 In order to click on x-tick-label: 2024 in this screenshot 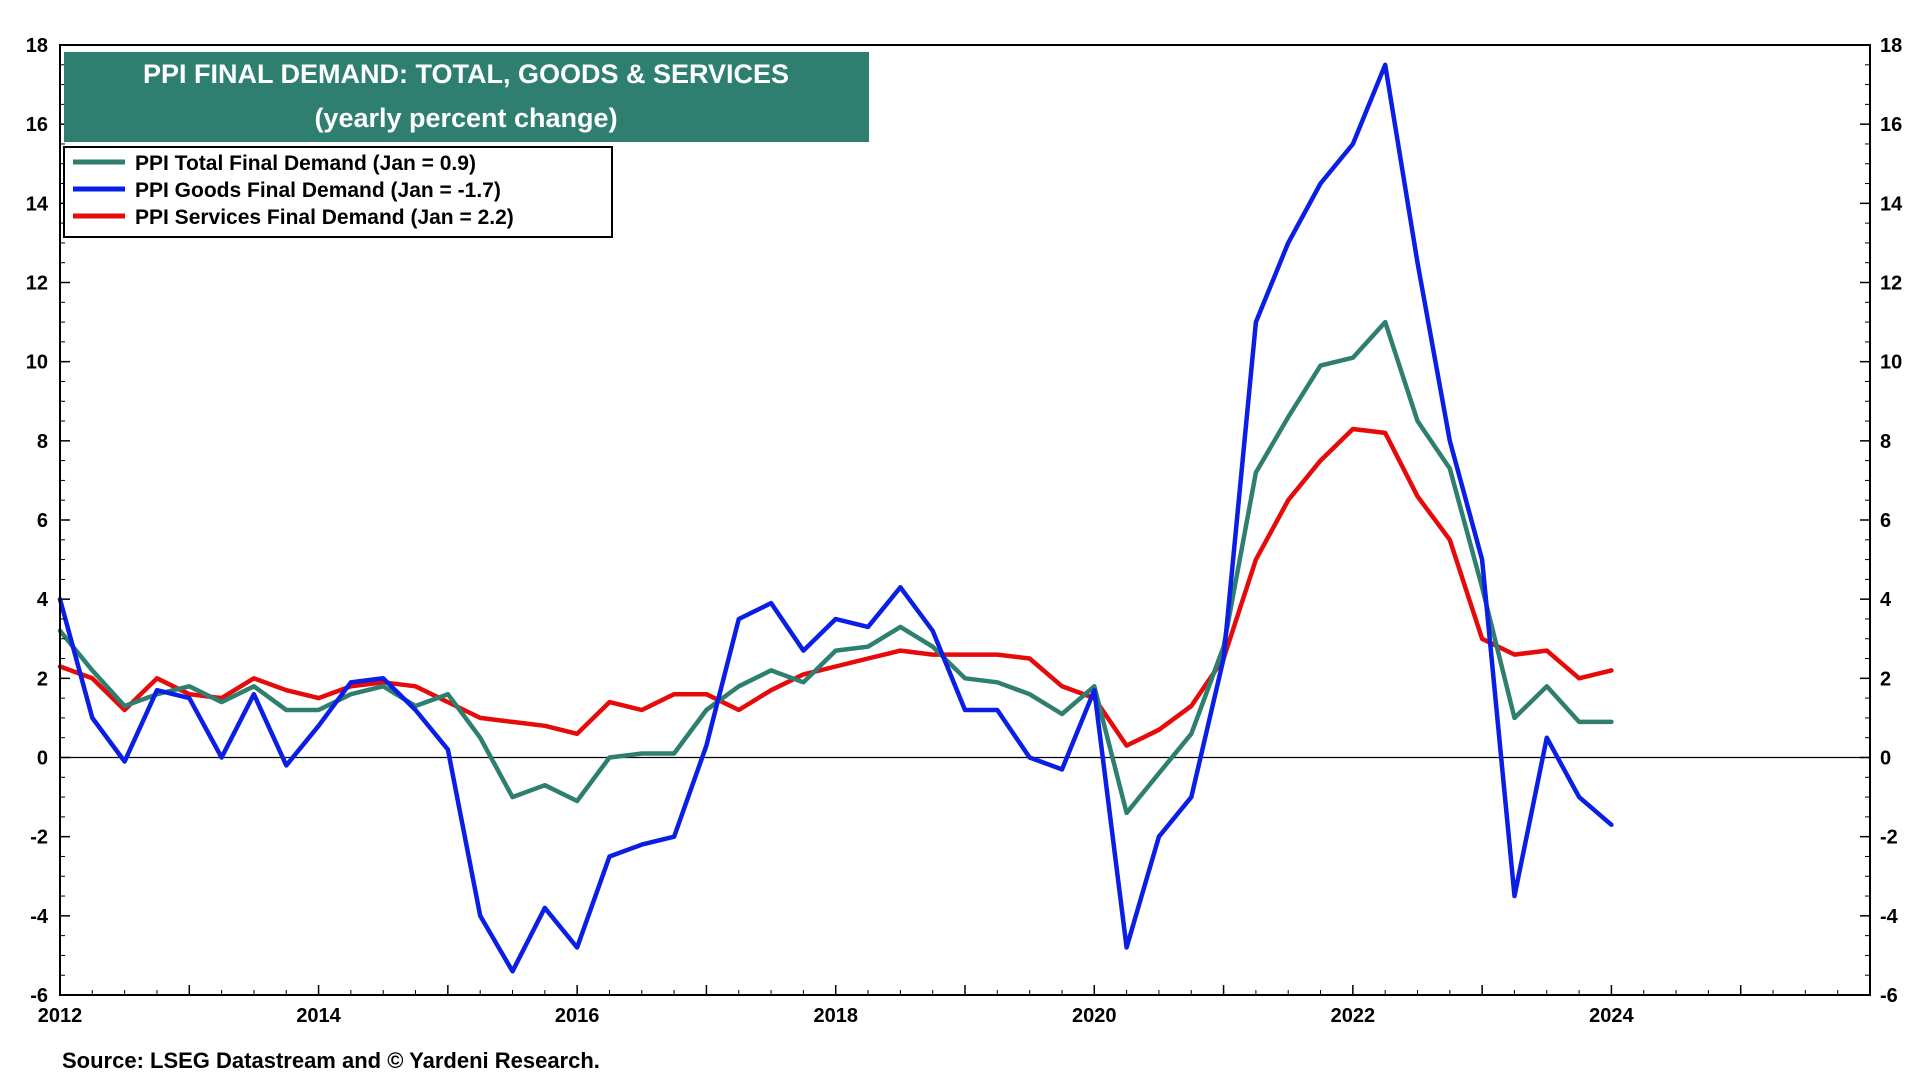, I will do `click(1611, 1016)`.